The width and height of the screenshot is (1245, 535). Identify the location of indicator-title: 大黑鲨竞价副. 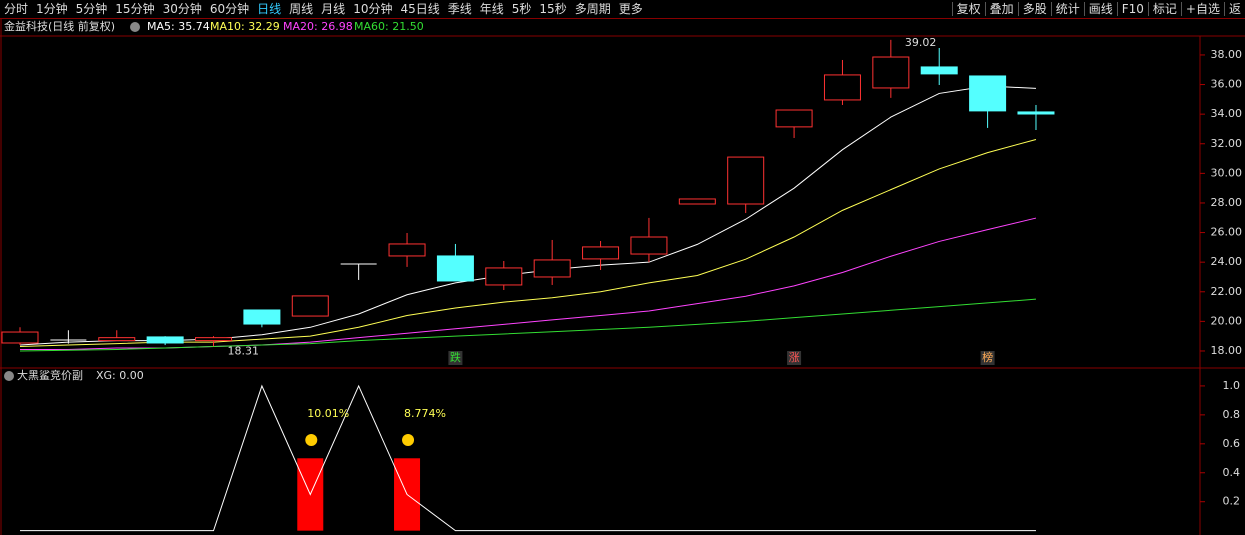
(50, 375).